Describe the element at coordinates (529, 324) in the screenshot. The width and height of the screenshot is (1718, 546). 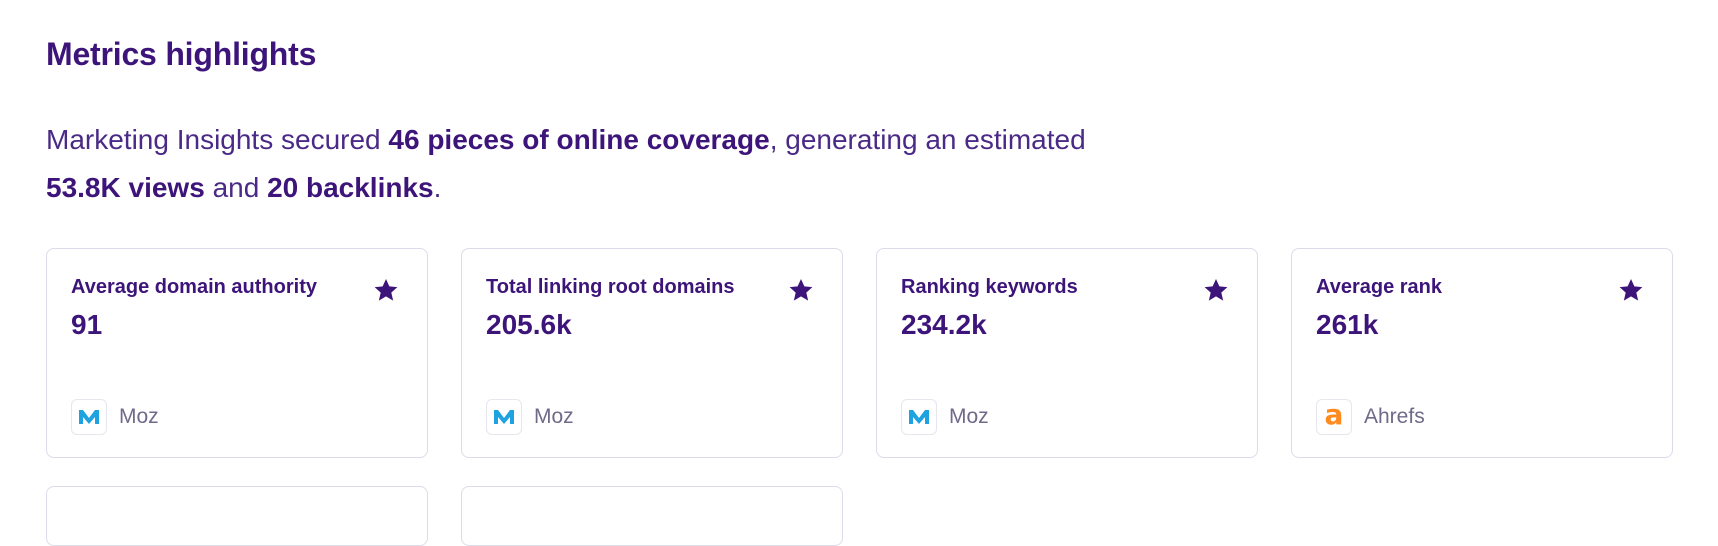
I see `metric-value: 205.6k` at that location.